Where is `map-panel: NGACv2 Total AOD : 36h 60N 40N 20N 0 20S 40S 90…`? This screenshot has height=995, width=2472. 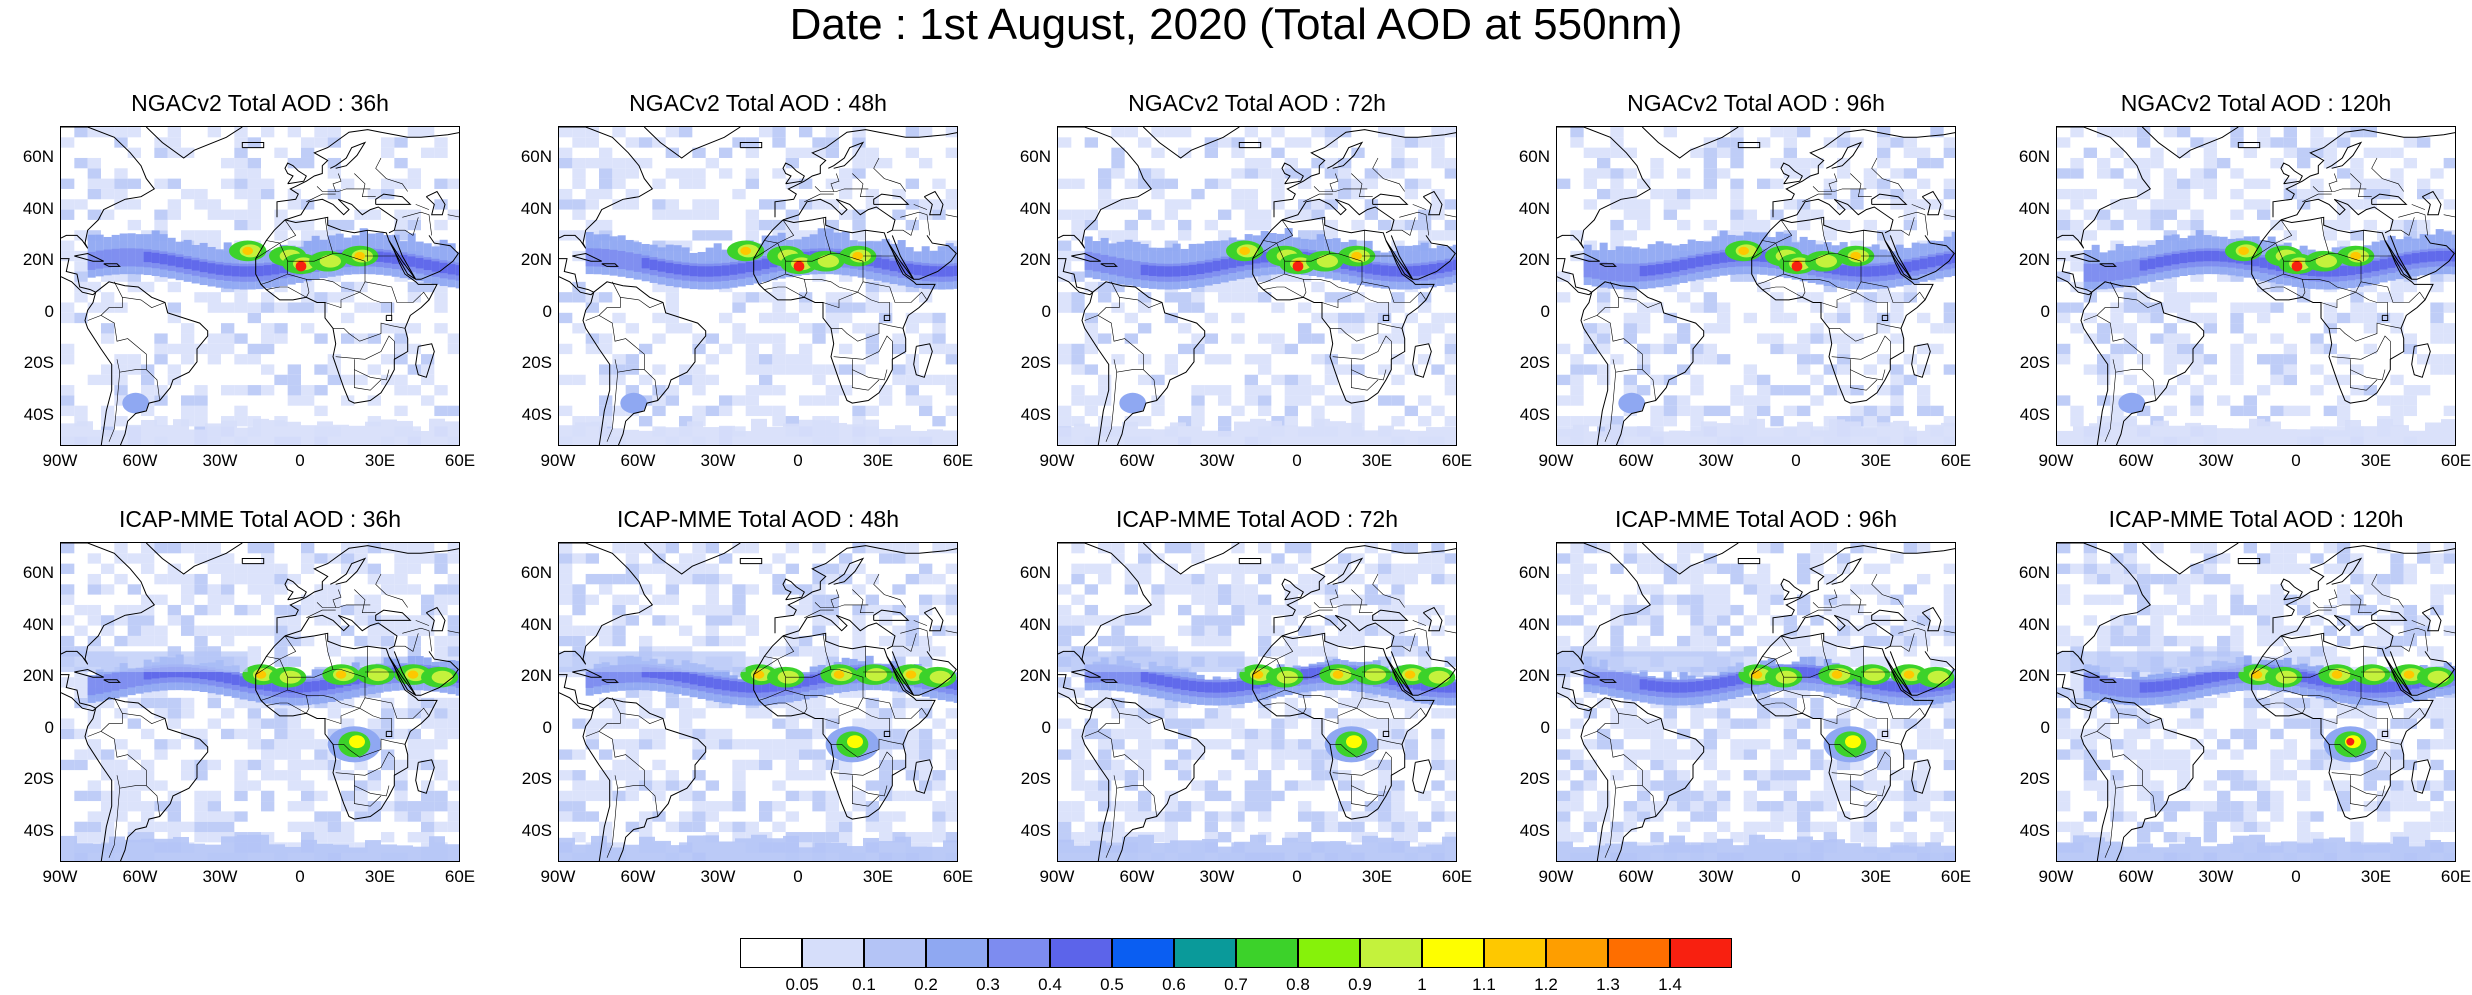 map-panel: NGACv2 Total AOD : 36h 60N 40N 20N 0 20S 40S 90… is located at coordinates (249, 280).